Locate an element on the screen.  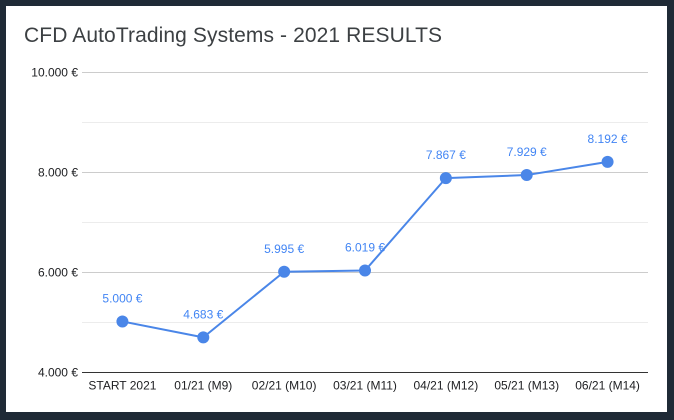
y-tick-label: 10.000 € is located at coordinates (54, 73).